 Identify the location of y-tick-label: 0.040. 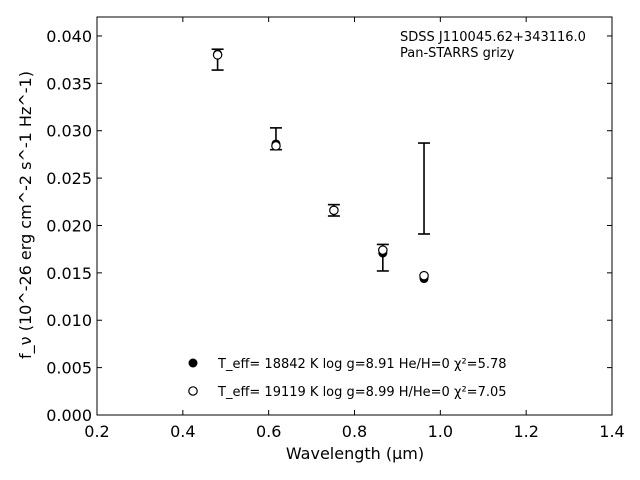
(69, 36).